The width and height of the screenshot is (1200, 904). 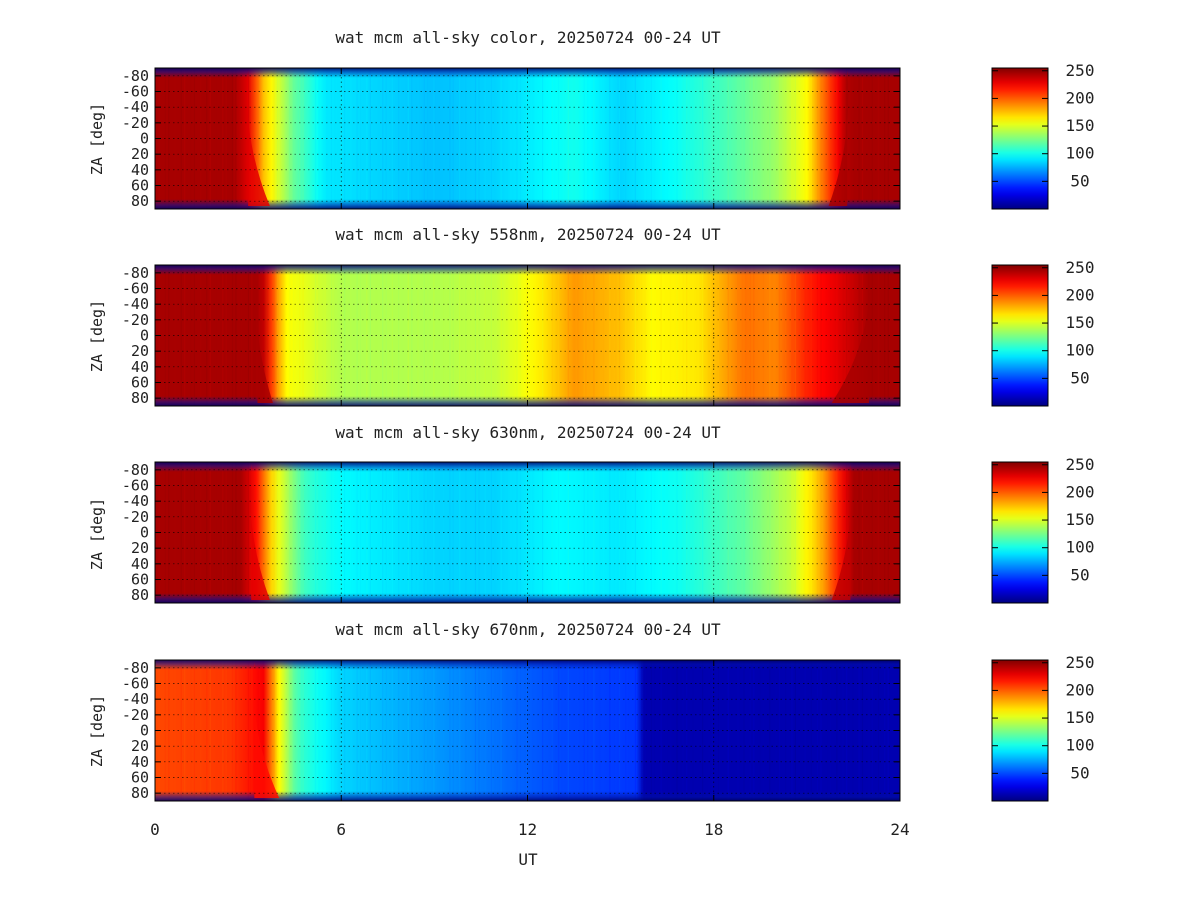 What do you see at coordinates (528, 432) in the screenshot?
I see `panel-title: wat mcm all-sky 630nm, 20250724 00-24 UT` at bounding box center [528, 432].